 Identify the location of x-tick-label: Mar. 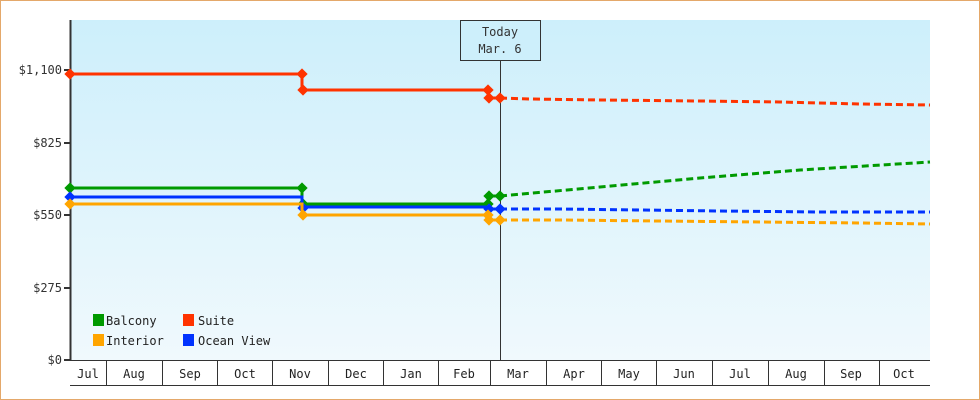
(518, 374).